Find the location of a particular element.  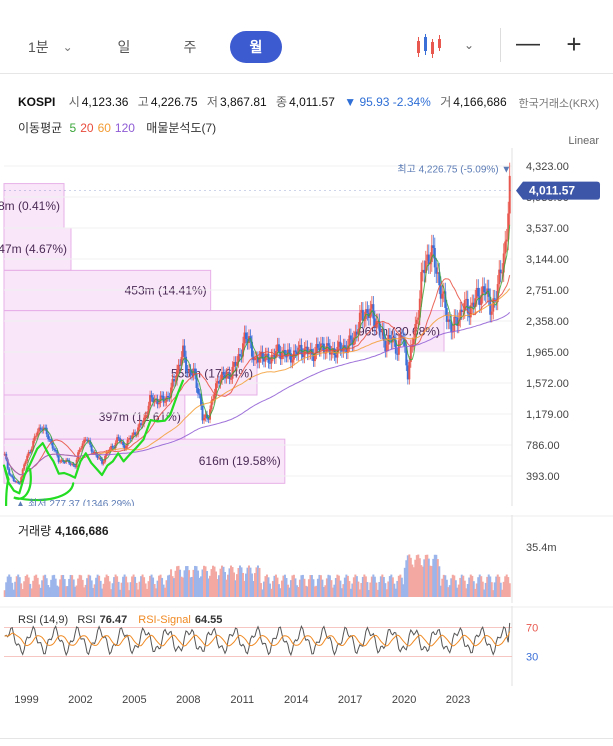

rsi-chart: 70 30 is located at coordinates (306, 646).